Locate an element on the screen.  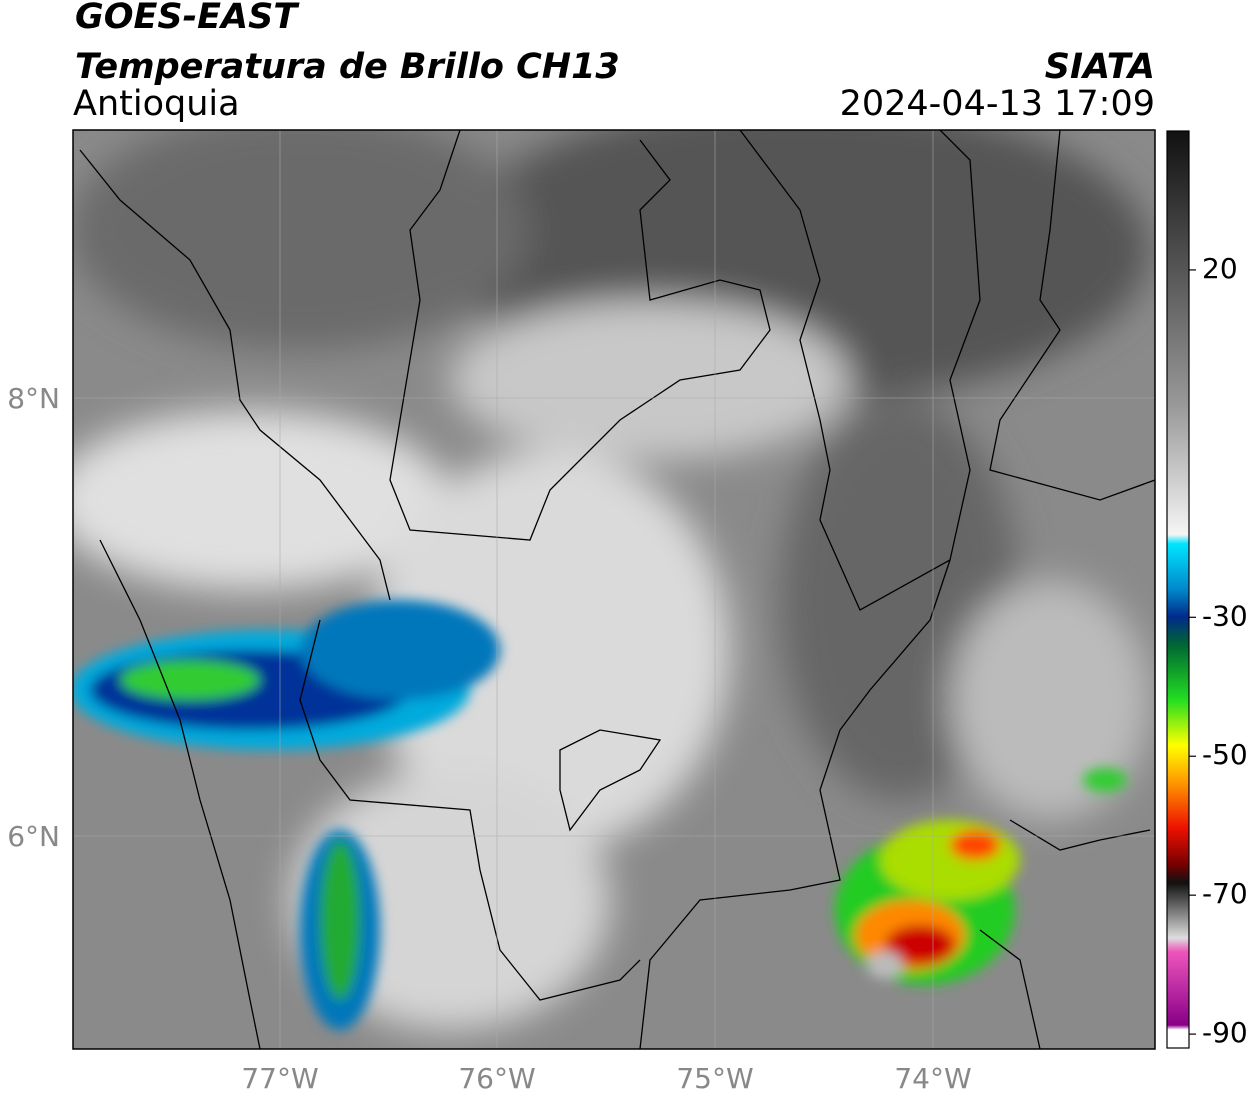
colorbar is located at coordinates (1178, 589).